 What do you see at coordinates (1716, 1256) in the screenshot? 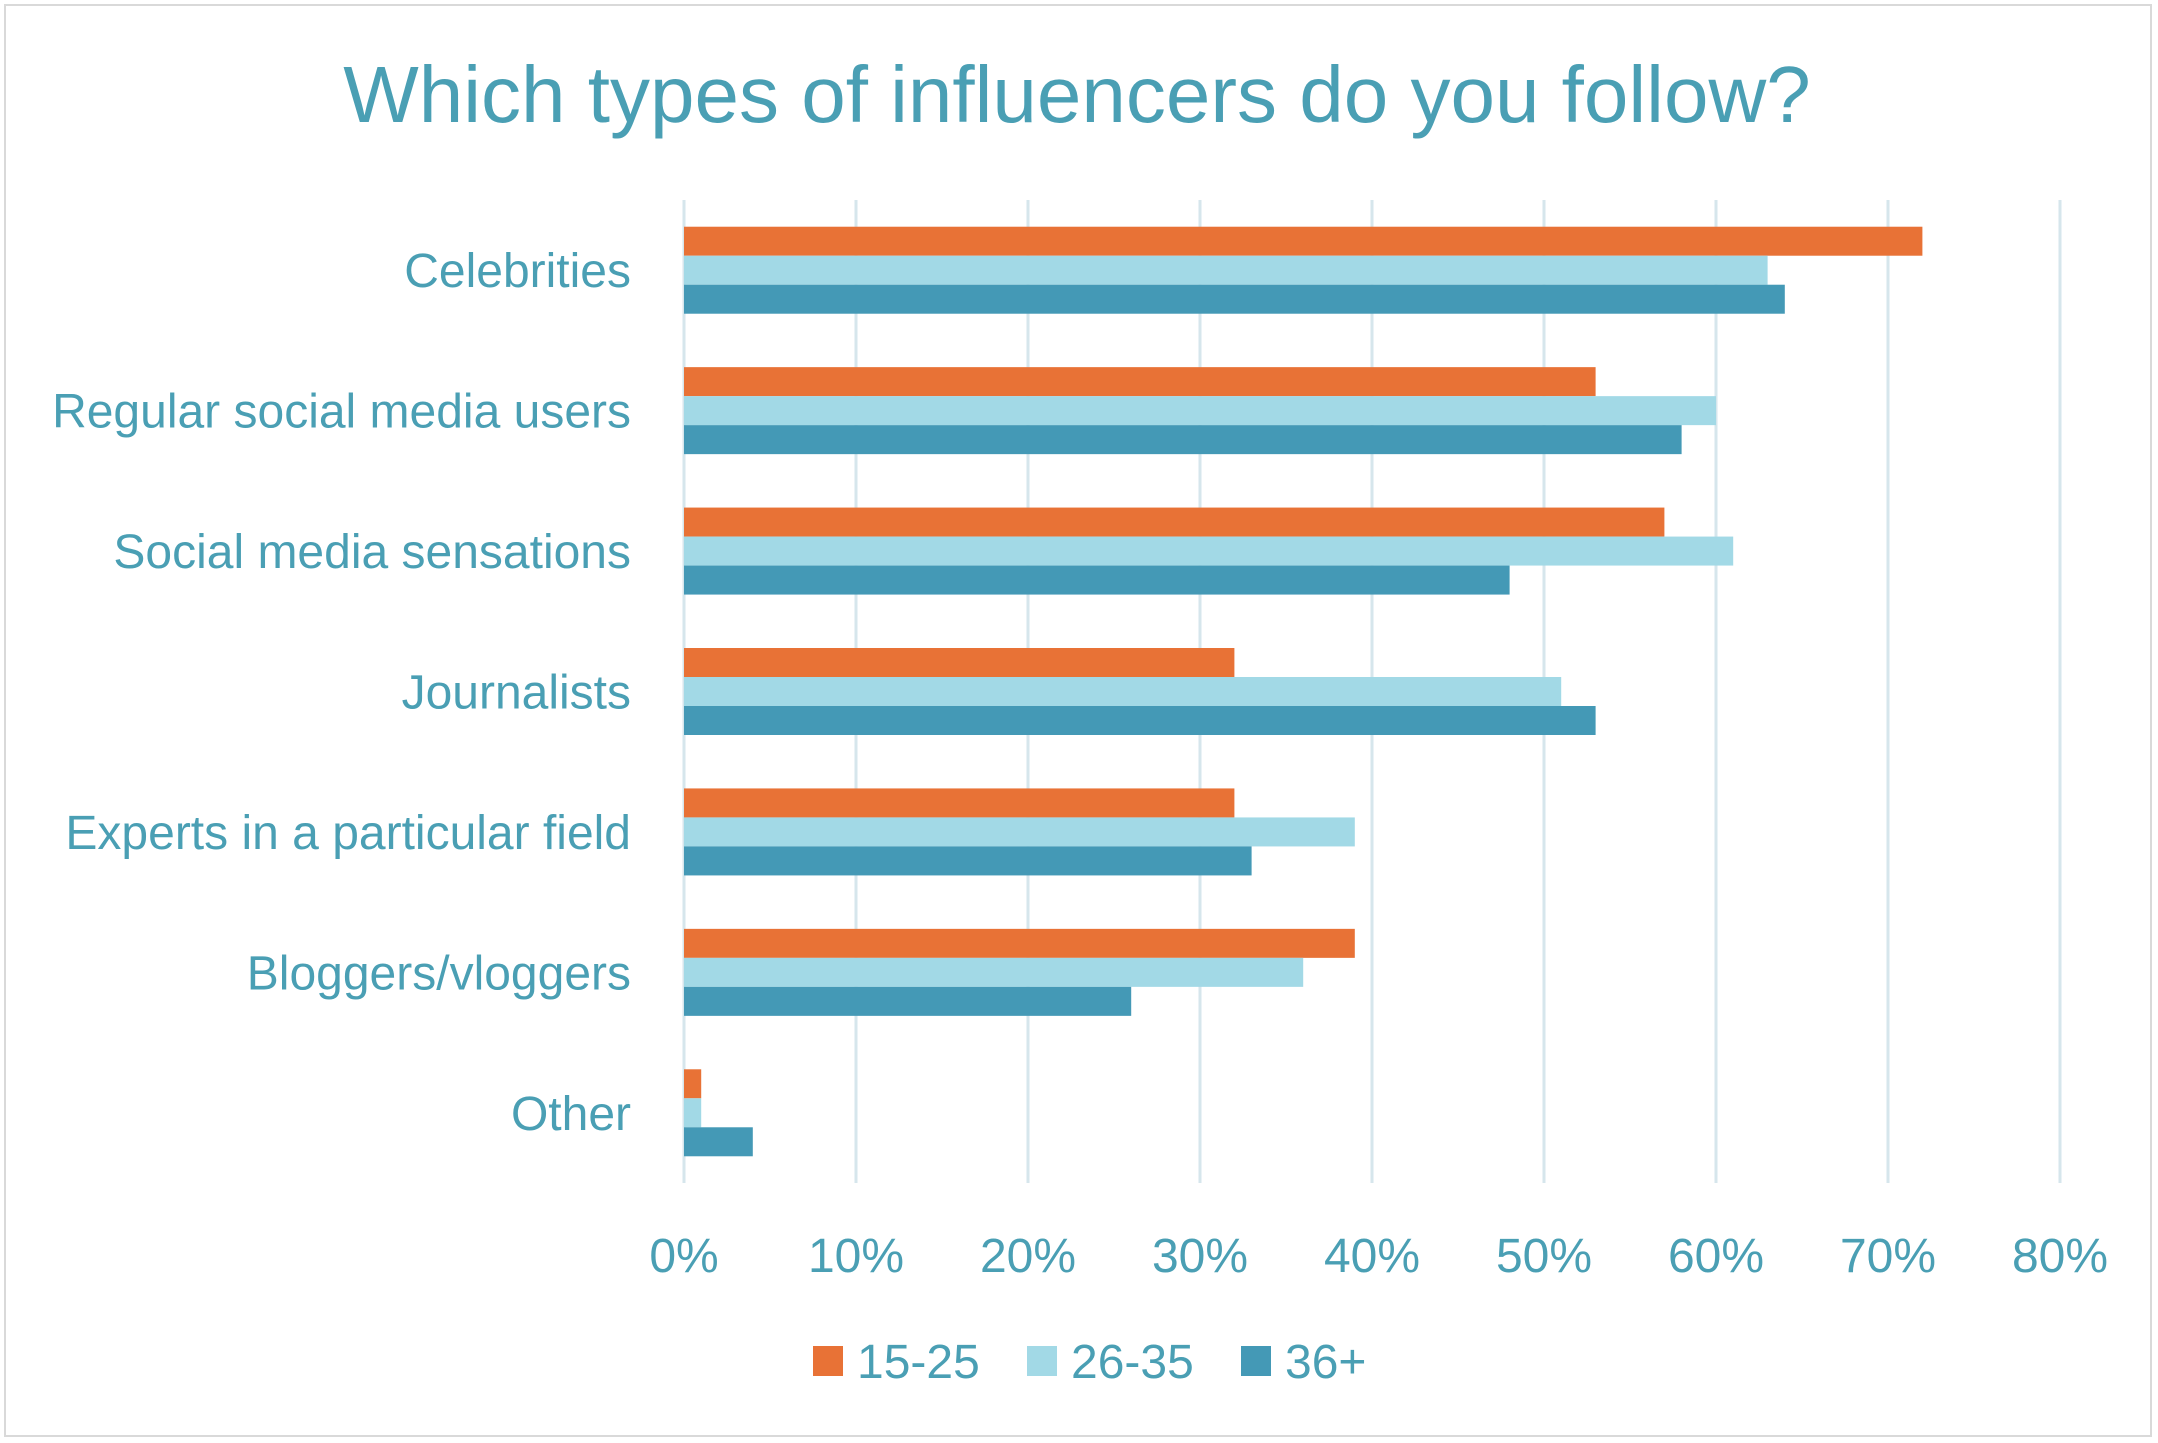
I see `x-tick-label: 60%` at bounding box center [1716, 1256].